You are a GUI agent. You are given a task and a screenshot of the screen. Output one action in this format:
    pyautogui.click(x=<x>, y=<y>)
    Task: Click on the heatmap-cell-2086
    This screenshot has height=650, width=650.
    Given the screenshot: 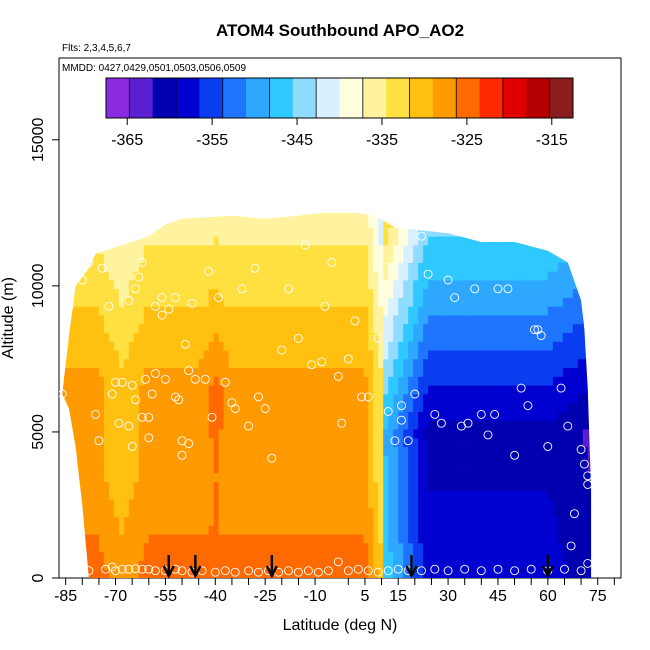 What is the action you would take?
    pyautogui.click(x=306, y=328)
    